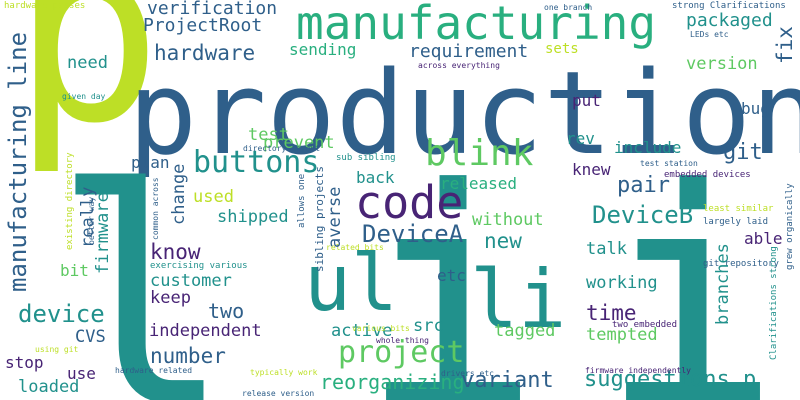 Image resolution: width=800 pixels, height=400 pixels. What do you see at coordinates (299, 143) in the screenshot?
I see `word-prevent: prevent` at bounding box center [299, 143].